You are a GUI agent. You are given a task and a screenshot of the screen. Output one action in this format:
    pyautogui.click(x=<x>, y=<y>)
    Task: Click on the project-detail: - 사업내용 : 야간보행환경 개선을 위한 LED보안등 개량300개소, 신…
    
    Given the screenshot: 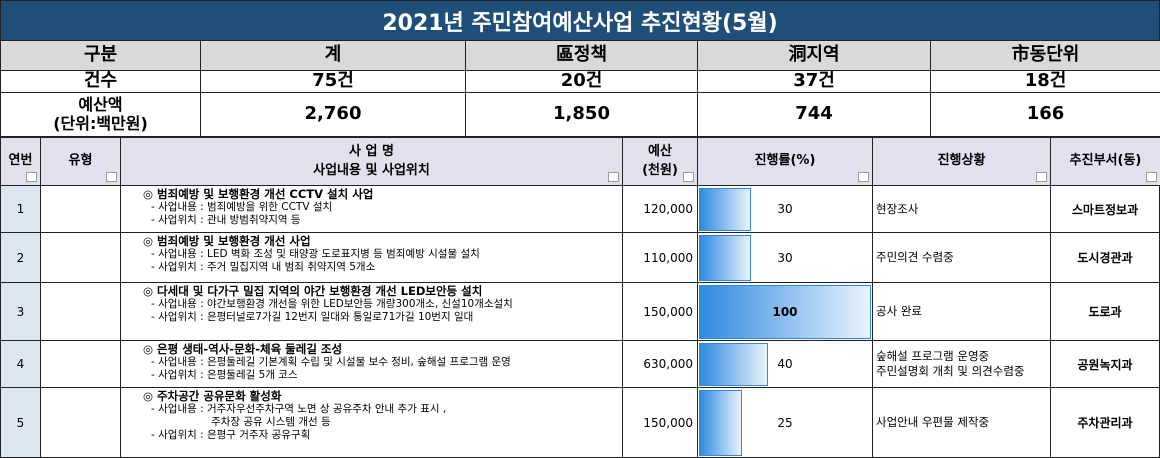 What is the action you would take?
    pyautogui.click(x=332, y=304)
    